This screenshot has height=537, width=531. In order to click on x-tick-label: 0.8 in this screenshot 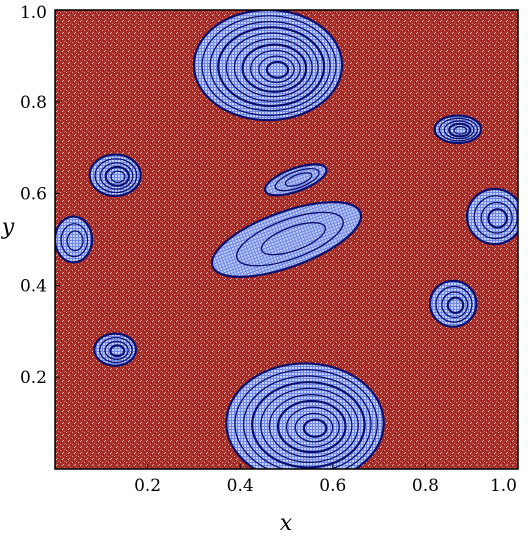, I will do `click(425, 486)`.